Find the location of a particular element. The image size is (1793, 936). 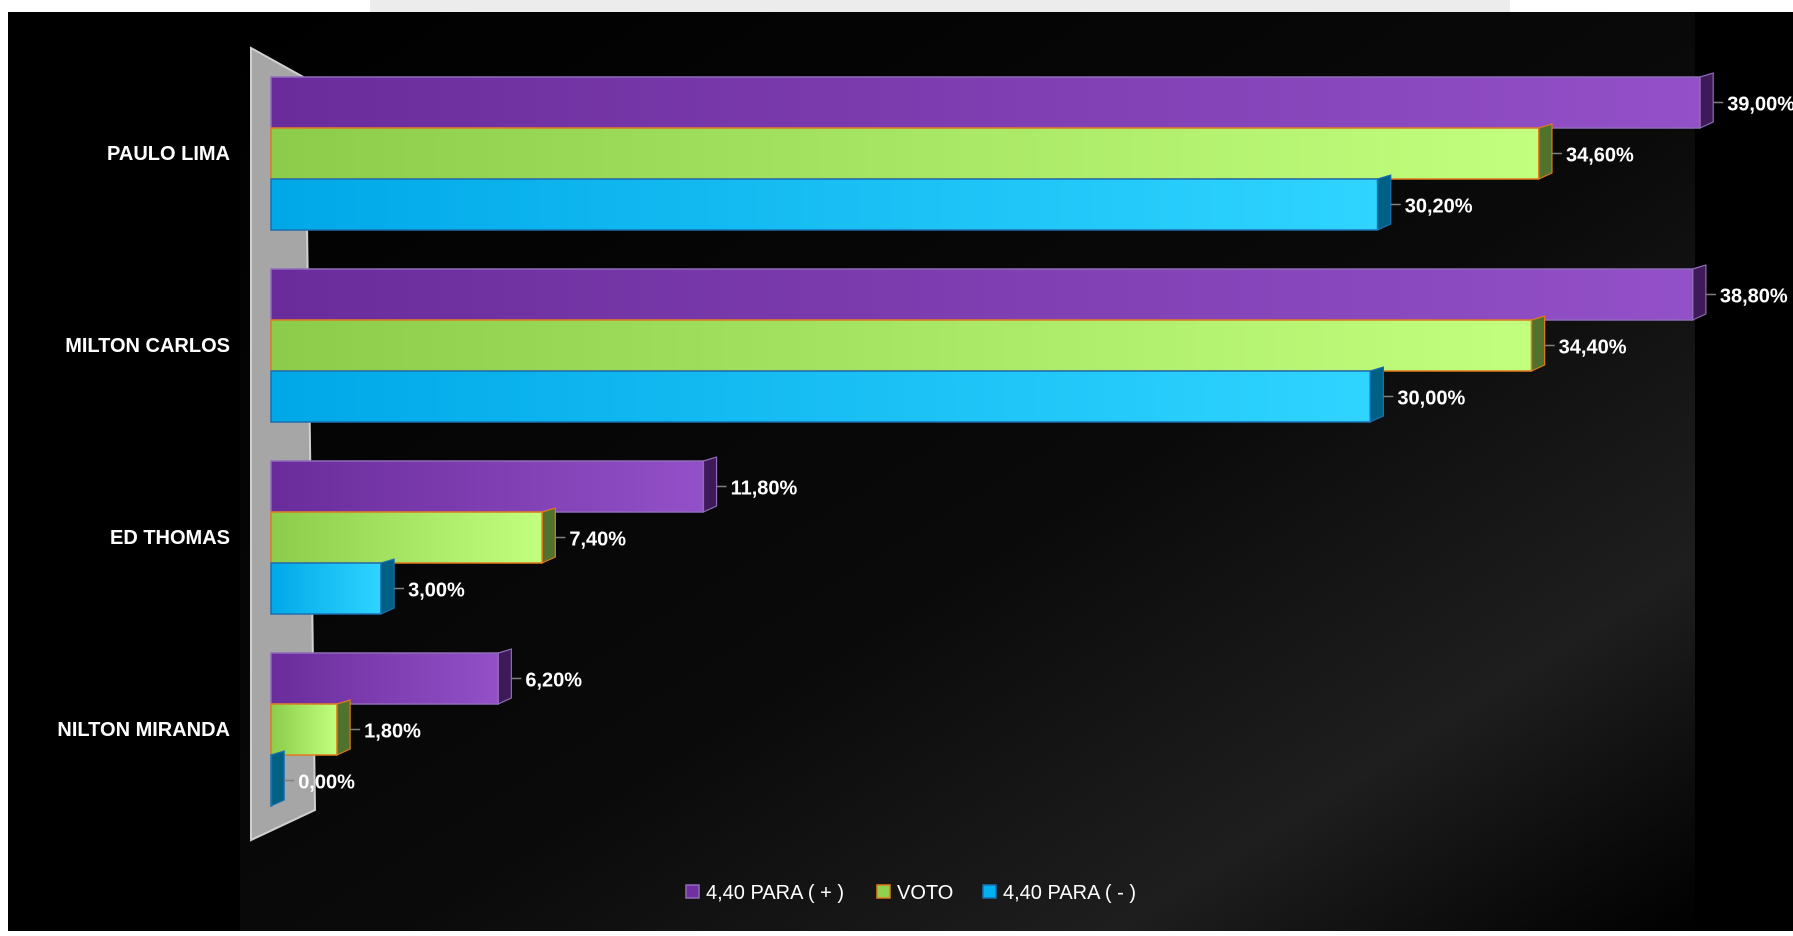

data-label: 3,00% is located at coordinates (436, 591).